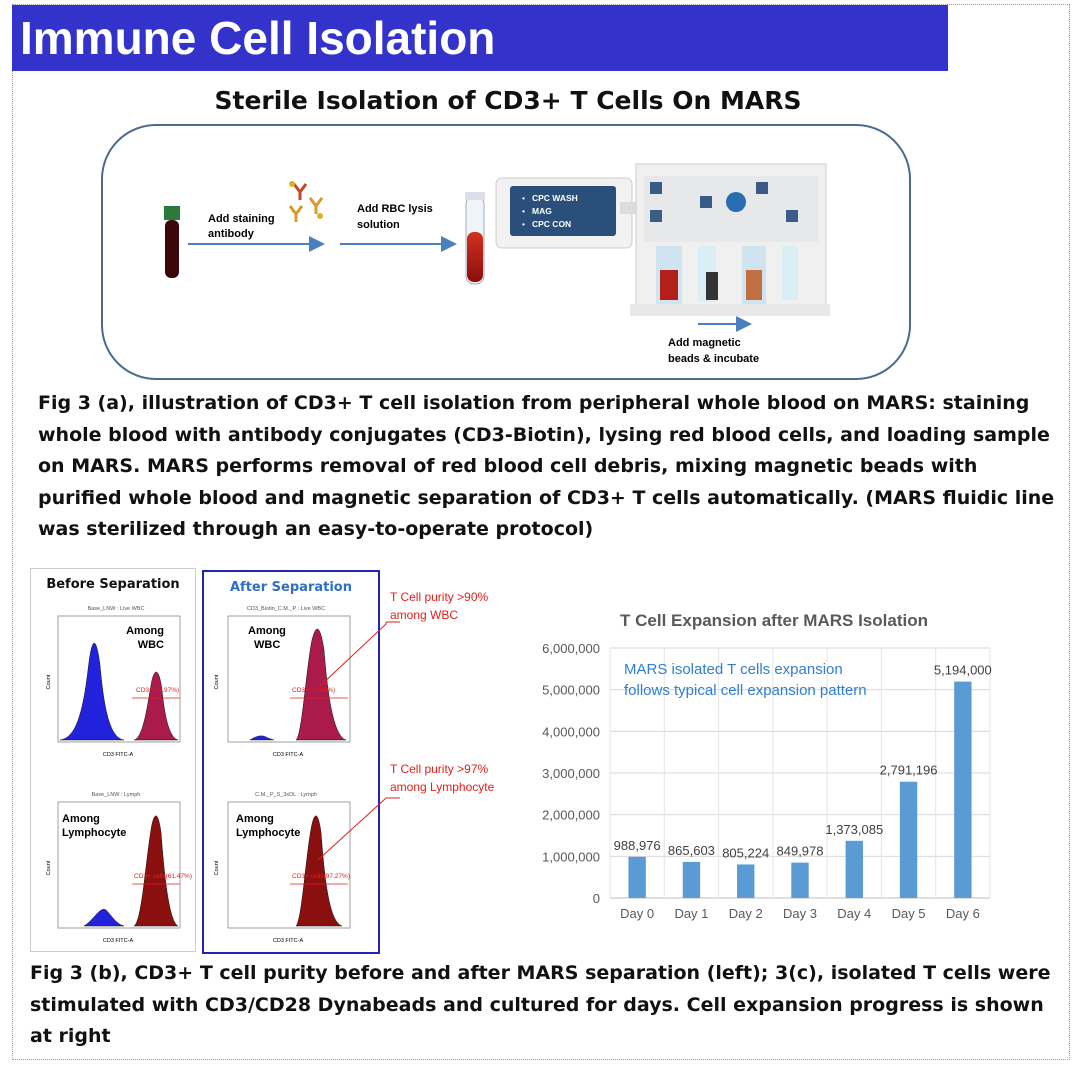 Image resolution: width=1080 pixels, height=1069 pixels. I want to click on step2-label-line1: Add RBC lysis, so click(395, 209).